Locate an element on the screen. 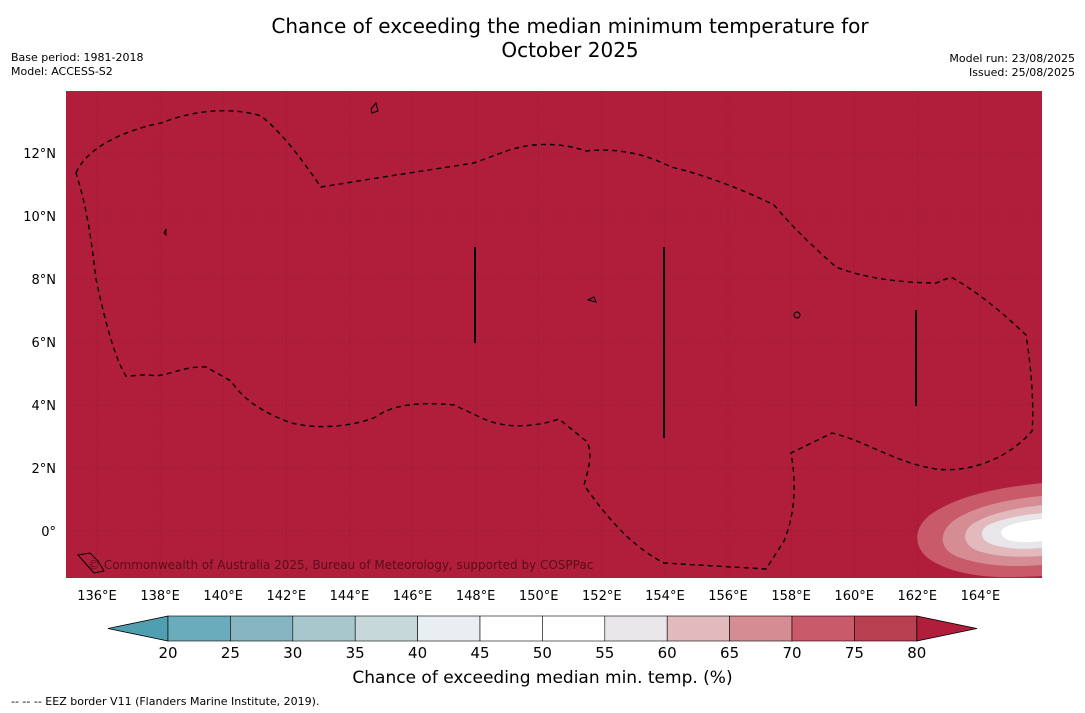 The width and height of the screenshot is (1085, 713). colorbar-tick-label: 65 is located at coordinates (729, 653).